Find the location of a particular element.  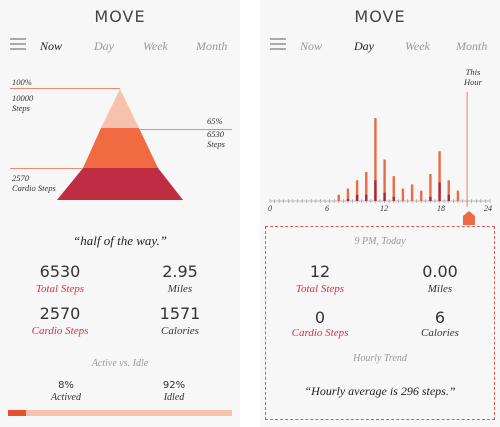

cardio-steps-label: Cardio Steps is located at coordinates (60, 331).